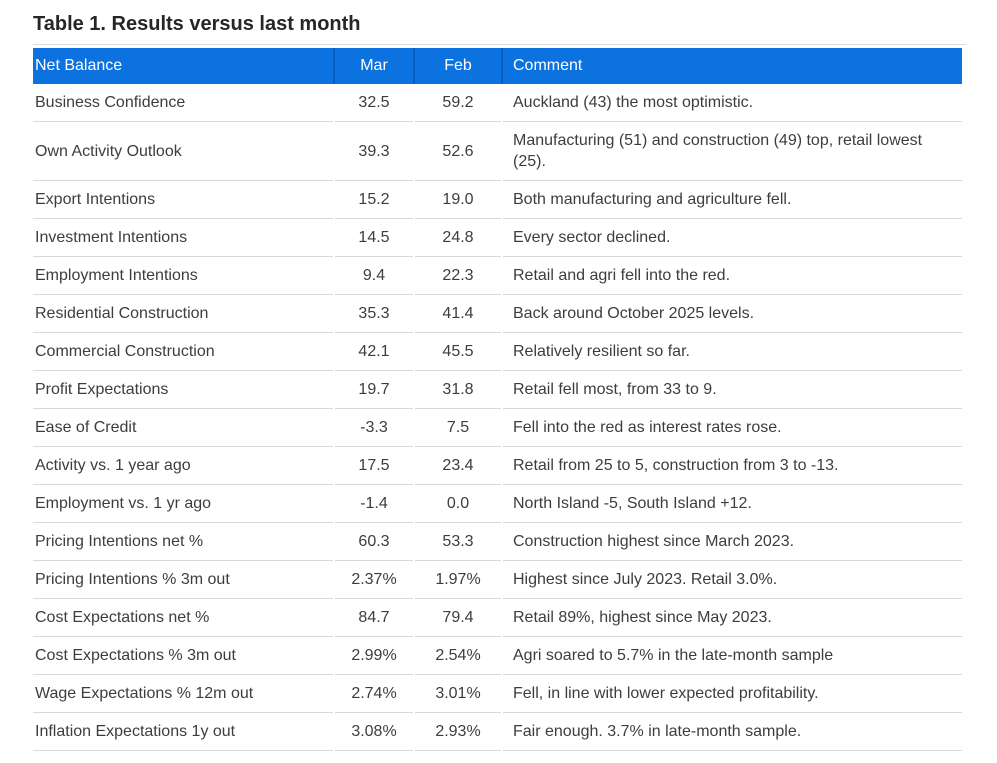  I want to click on cell-mar-value: 17.5, so click(374, 466).